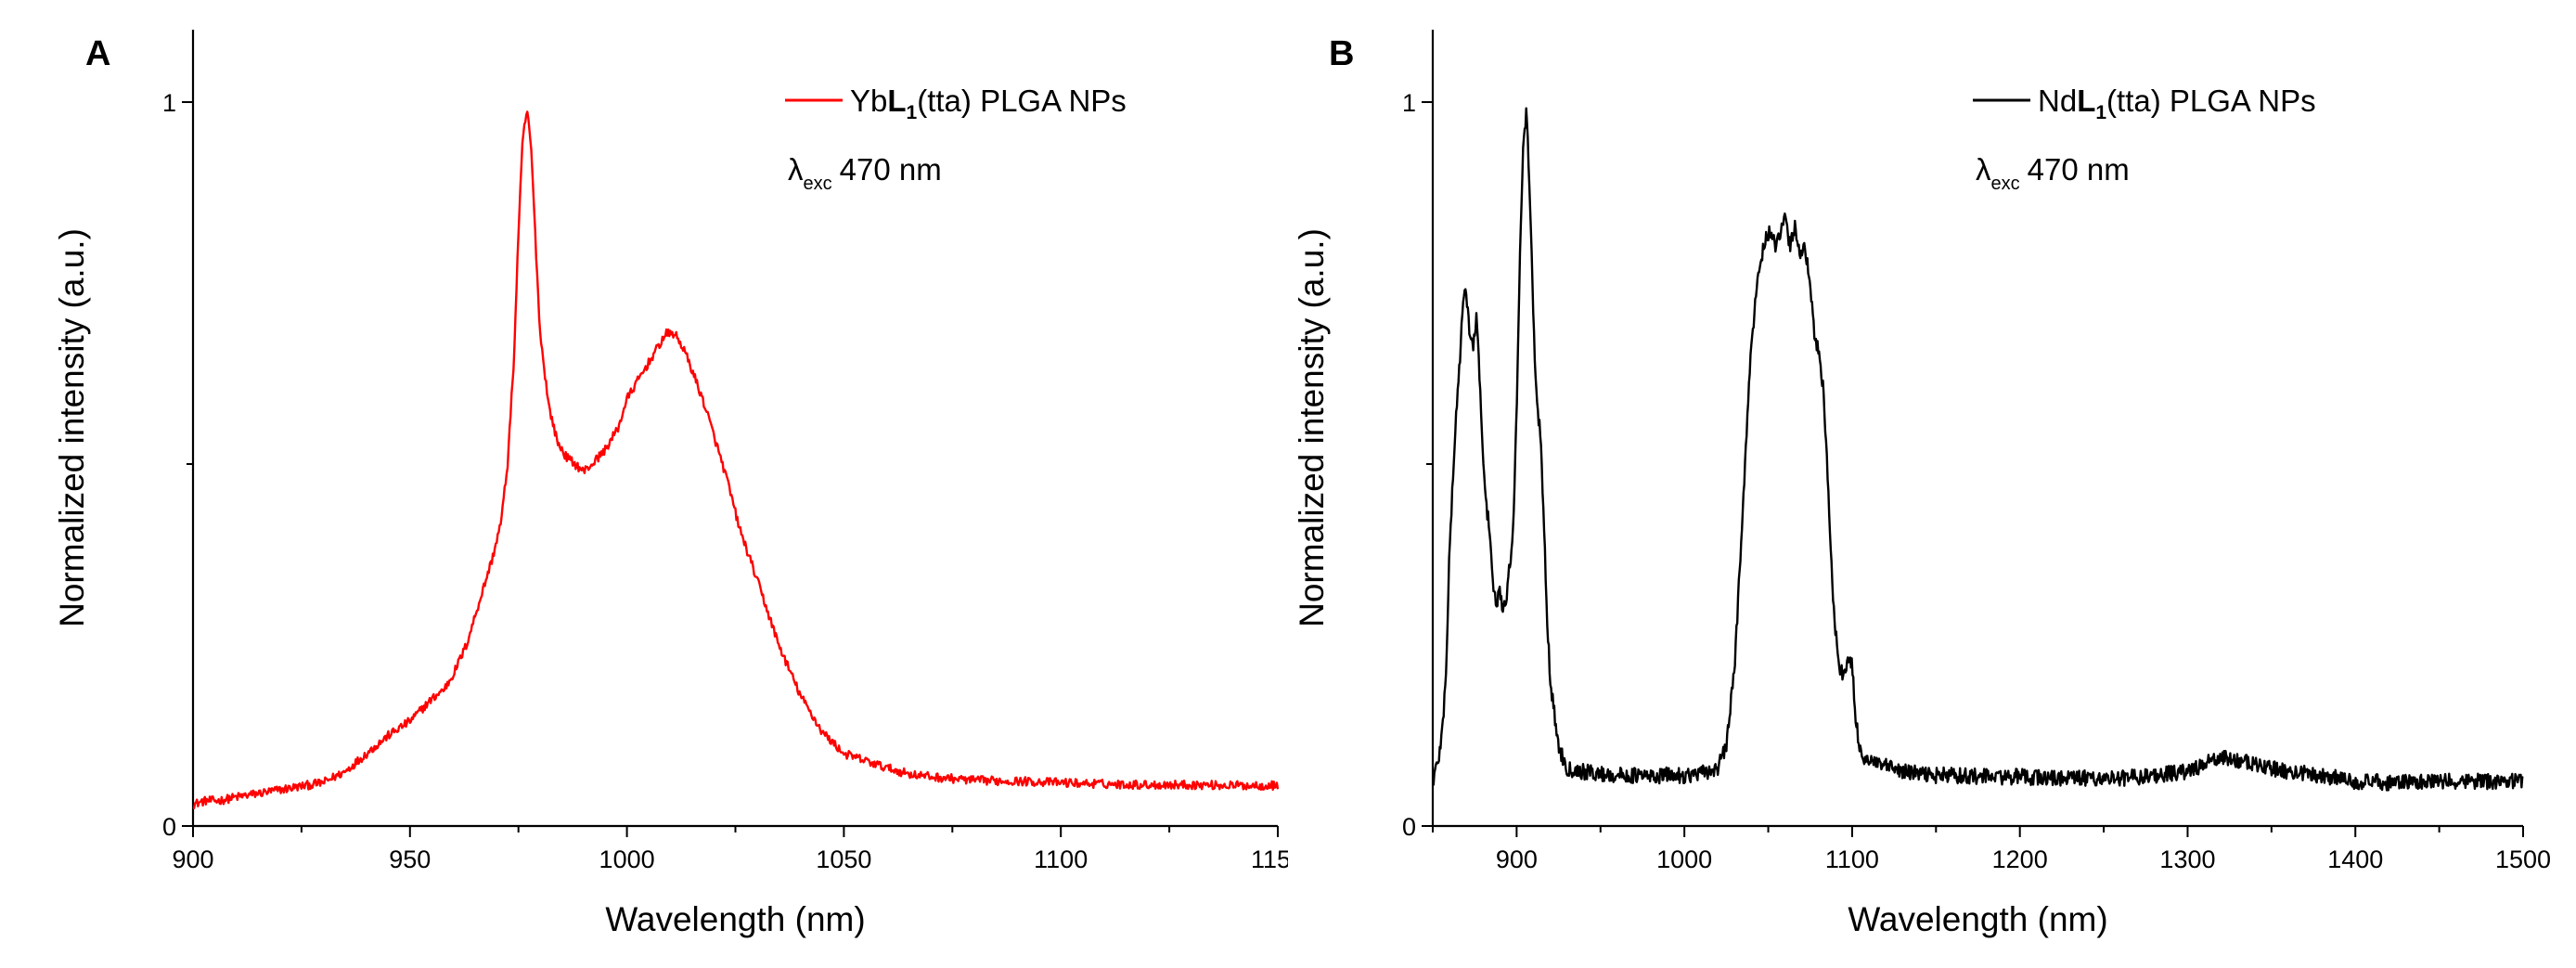 This screenshot has height=968, width=2576. What do you see at coordinates (410, 859) in the screenshot?
I see `x-tick-label: 950` at bounding box center [410, 859].